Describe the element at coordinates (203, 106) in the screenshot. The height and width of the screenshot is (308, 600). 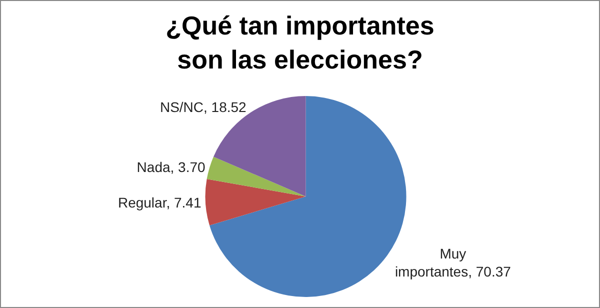
I see `slice-label: NS/NC, 18.52` at that location.